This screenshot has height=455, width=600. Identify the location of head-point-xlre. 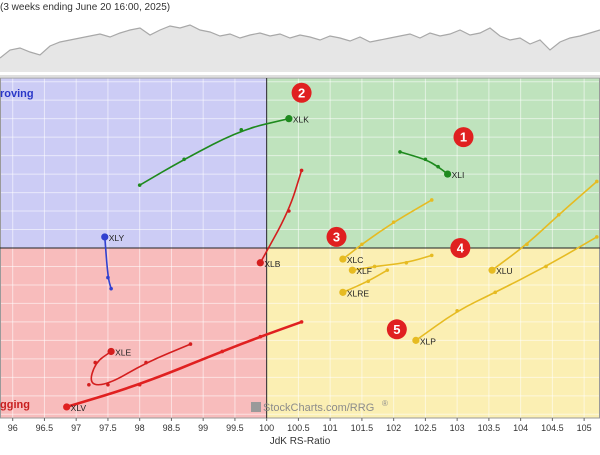
(343, 292).